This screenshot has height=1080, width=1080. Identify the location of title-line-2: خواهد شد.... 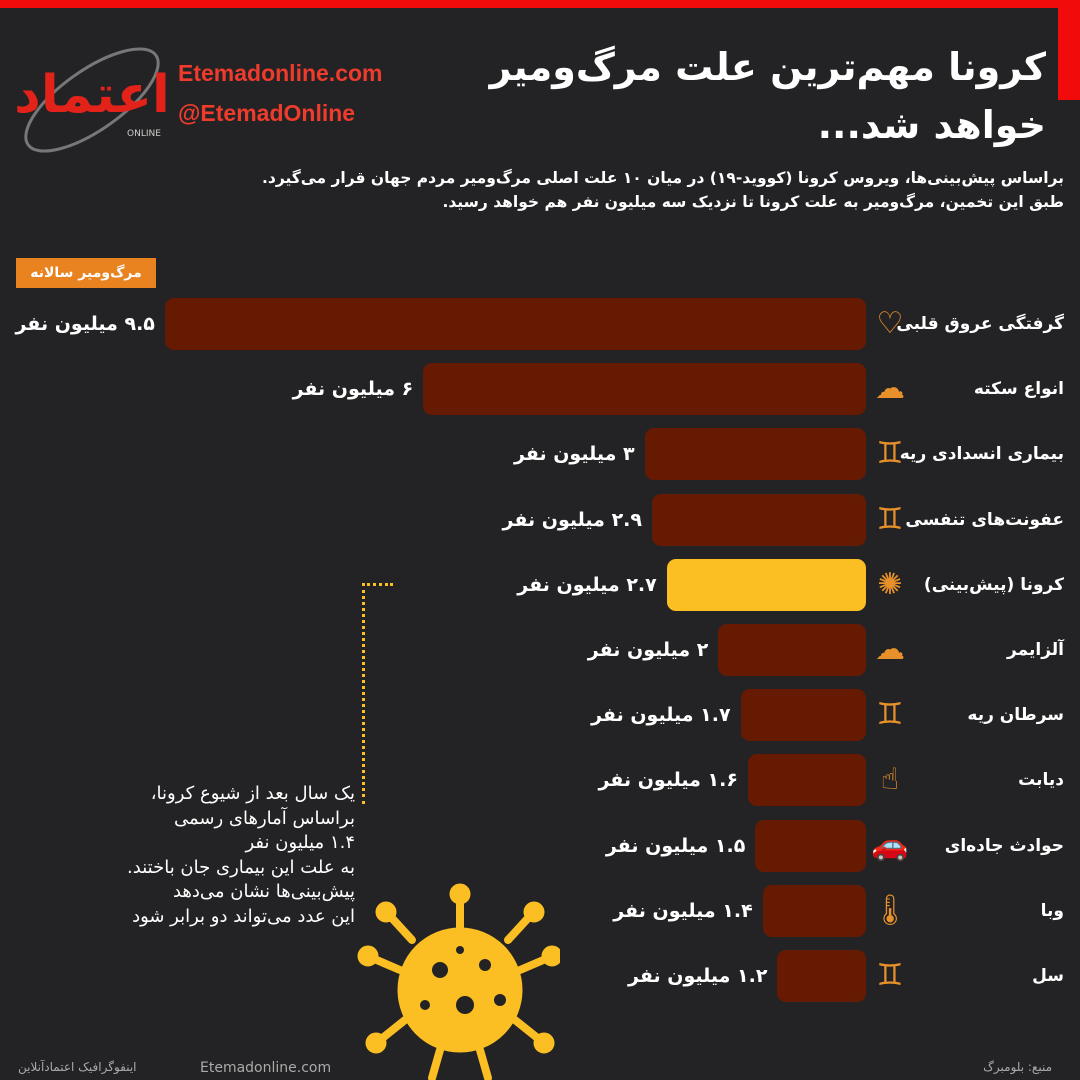
(931, 125).